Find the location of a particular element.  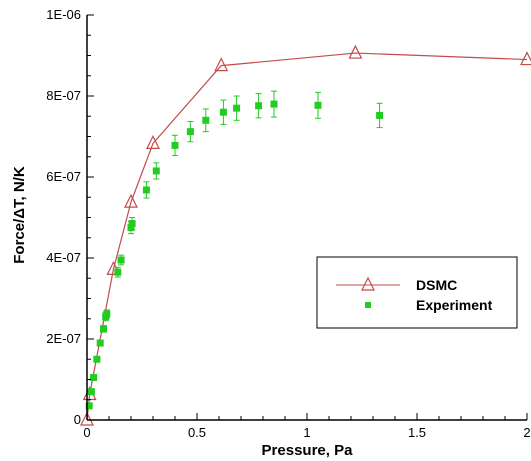

x-axis-title: Pressure, Pa is located at coordinates (308, 450).